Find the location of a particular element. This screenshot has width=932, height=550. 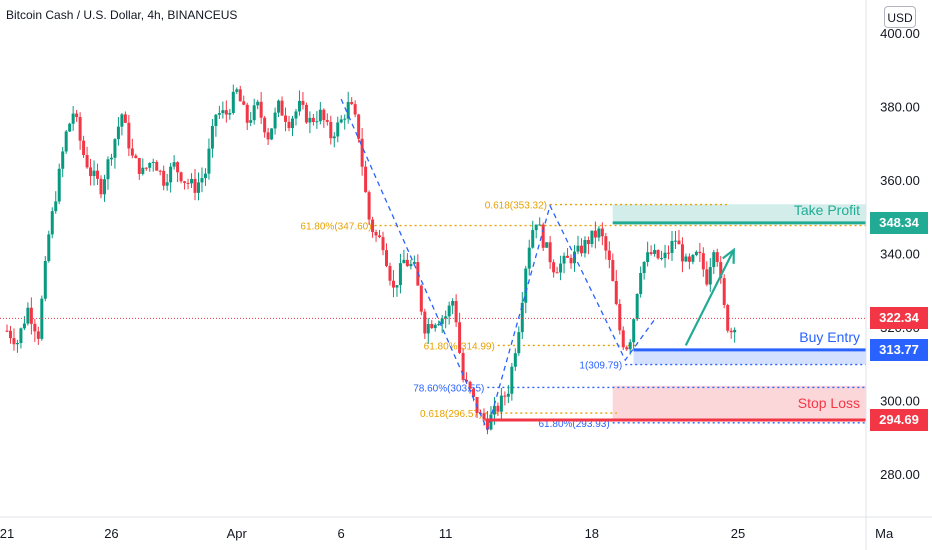

buy-entry-text: Buy Entry is located at coordinates (829, 337).